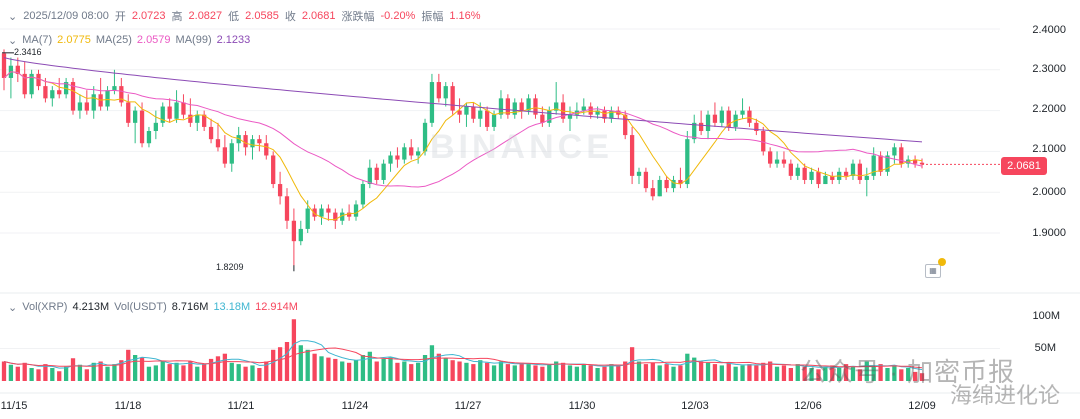 Image resolution: width=1080 pixels, height=419 pixels. What do you see at coordinates (233, 40) in the screenshot?
I see `ma99-value: 2.1233` at bounding box center [233, 40].